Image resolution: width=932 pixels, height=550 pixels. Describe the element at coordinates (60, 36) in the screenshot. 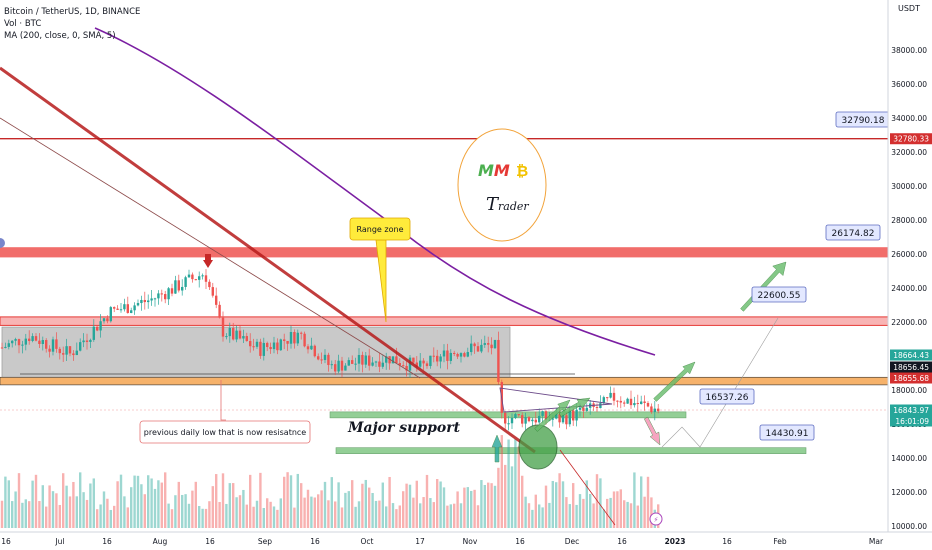

I see `ma-legend: MA (200, close, 0, SMA, 5)` at that location.